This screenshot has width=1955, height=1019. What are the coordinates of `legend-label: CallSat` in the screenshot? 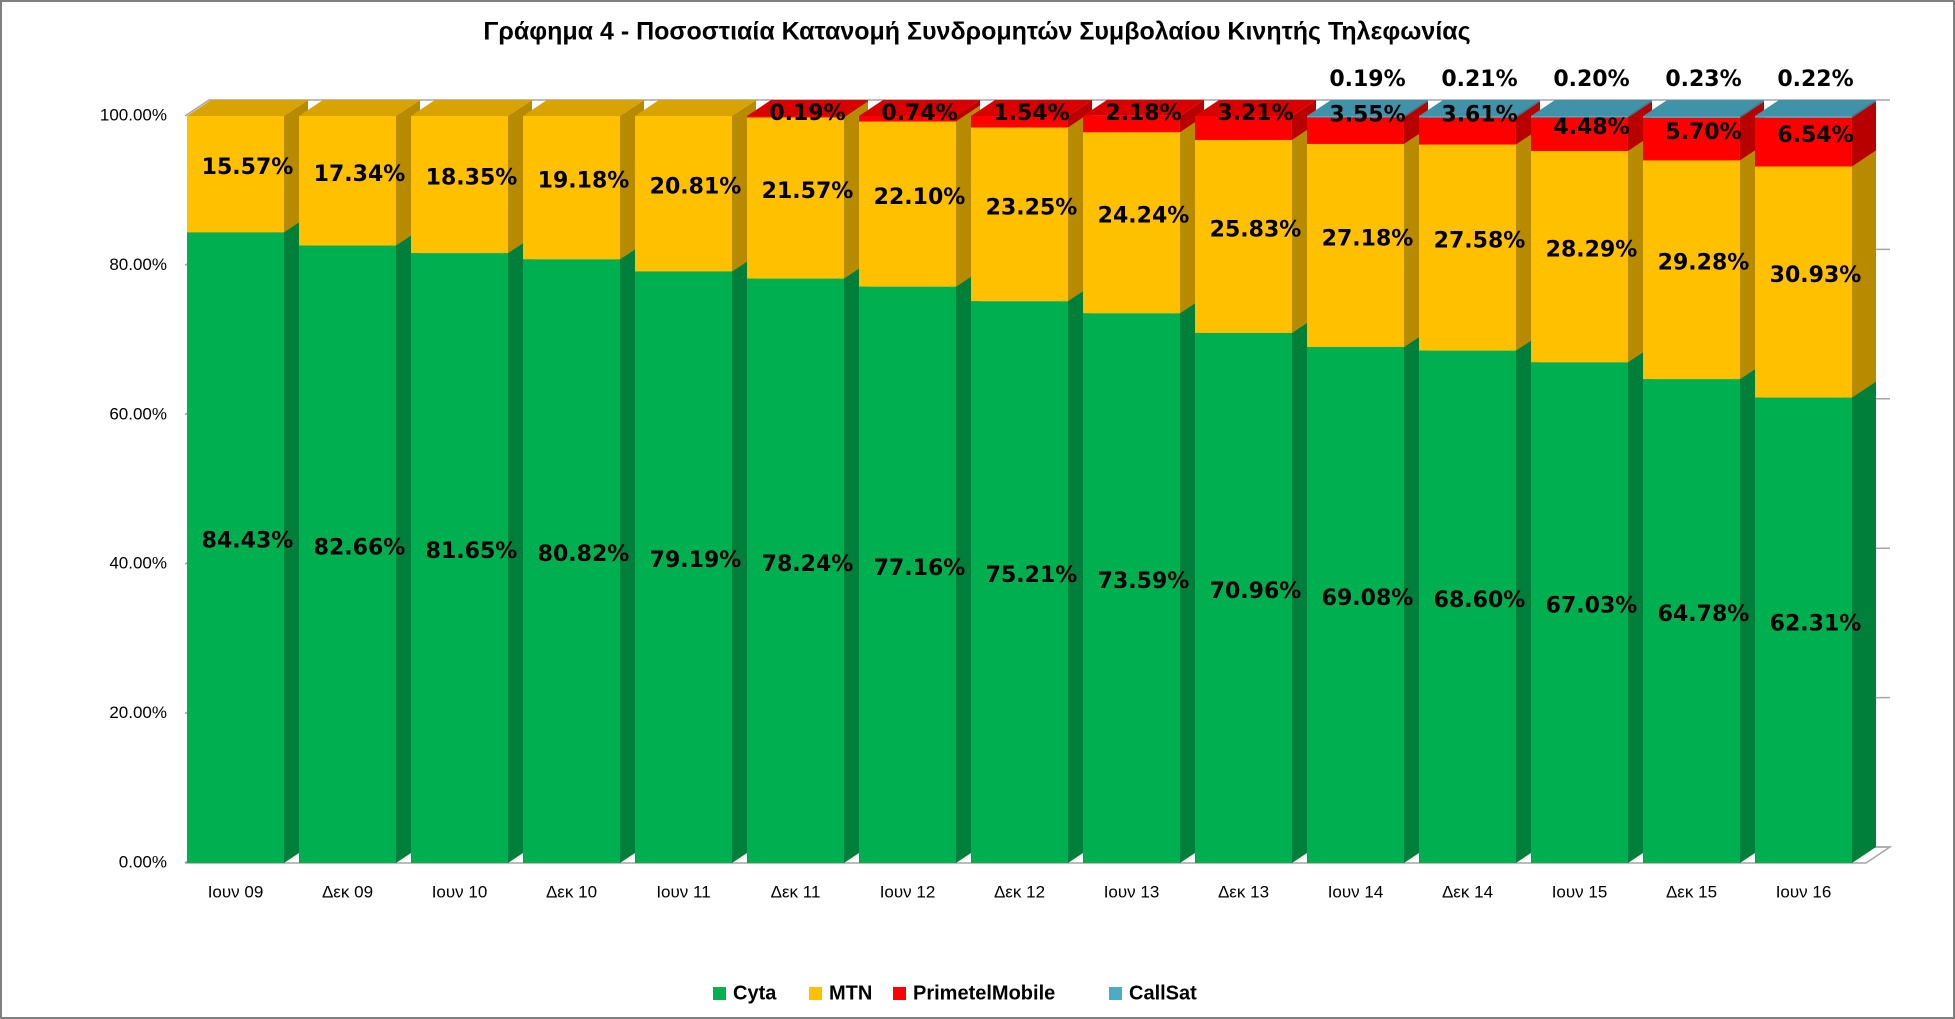 It's located at (1163, 993).